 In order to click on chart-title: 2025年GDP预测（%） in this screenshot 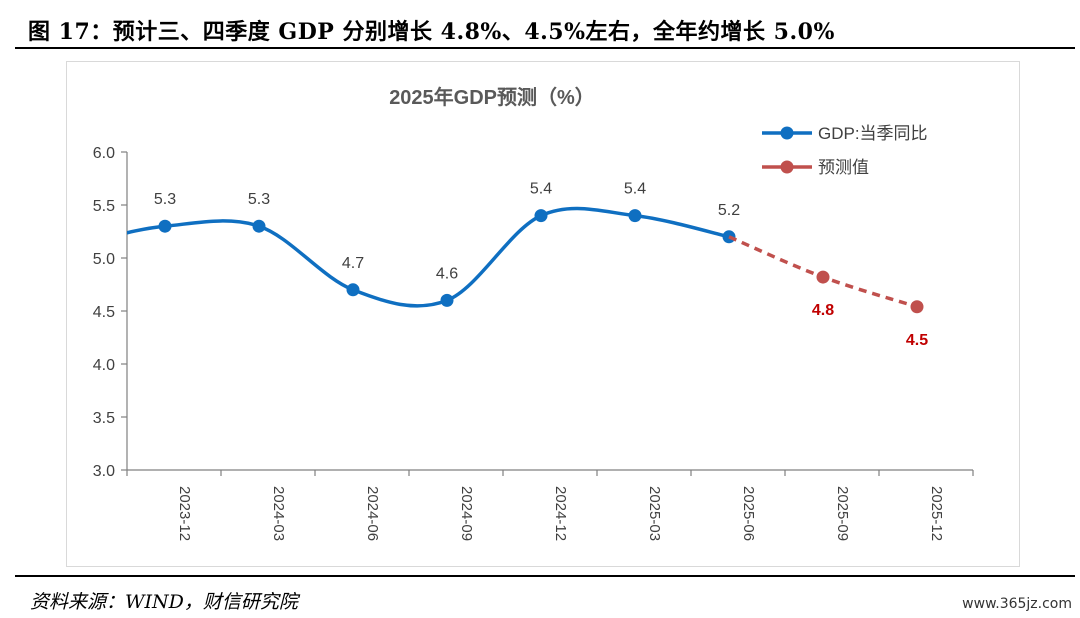, I will do `click(492, 97)`.